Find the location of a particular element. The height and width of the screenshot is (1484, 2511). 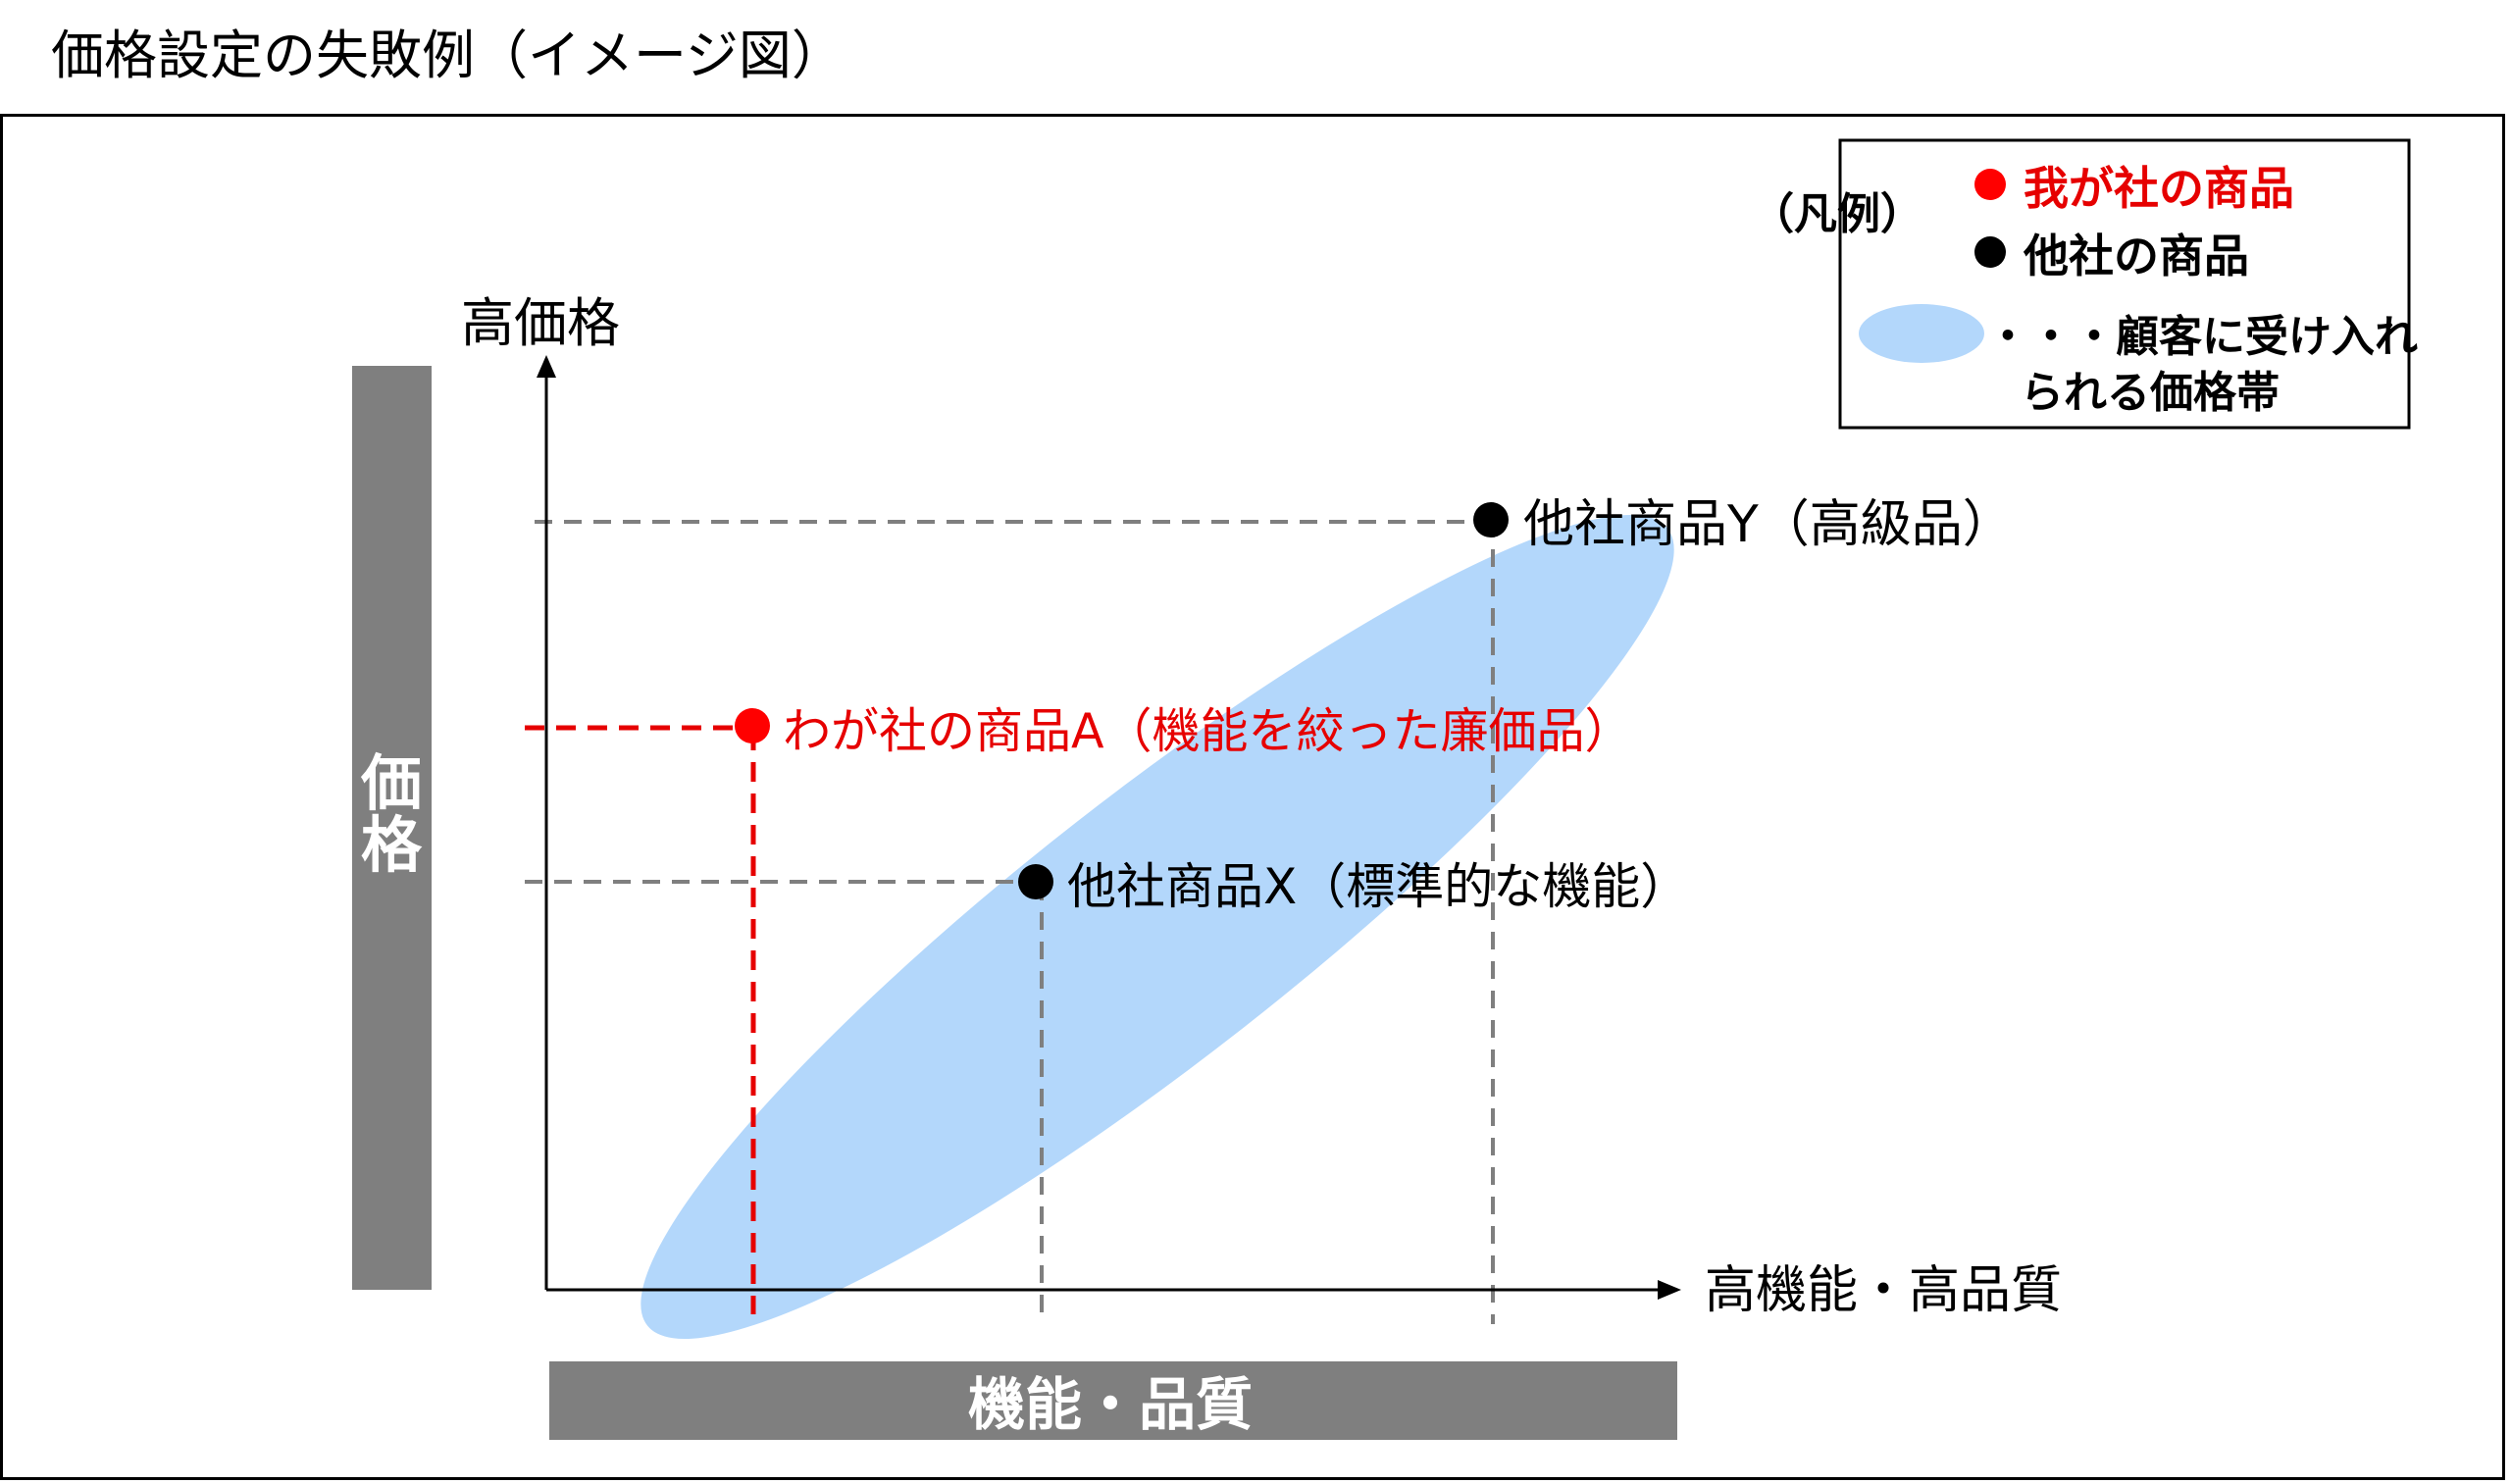

other-product-y-label: 他社商品Y（高級品） is located at coordinates (1768, 525).